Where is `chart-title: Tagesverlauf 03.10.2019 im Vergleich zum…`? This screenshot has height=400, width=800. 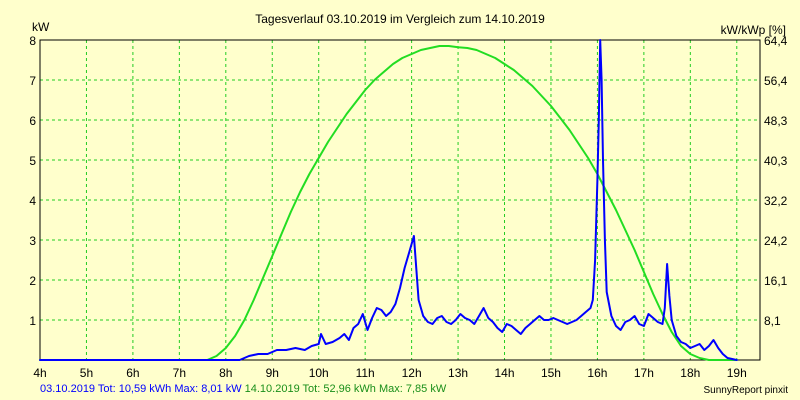
chart-title: Tagesverlauf 03.10.2019 im Vergleich zum… is located at coordinates (400, 19).